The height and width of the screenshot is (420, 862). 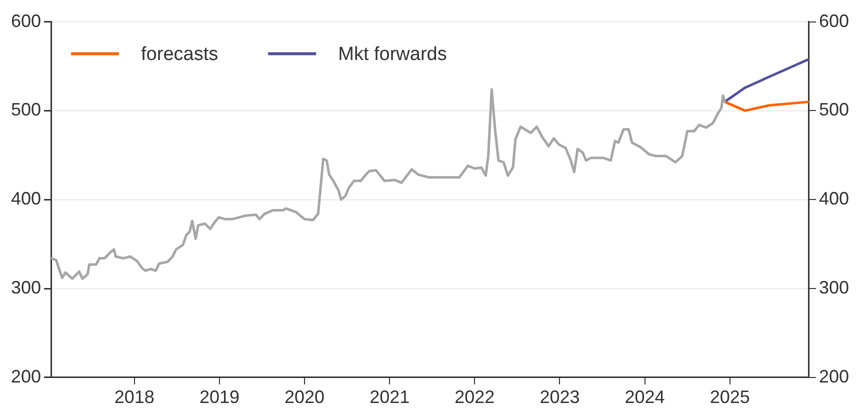 I want to click on y2-tick-label: 300, so click(x=26, y=287).